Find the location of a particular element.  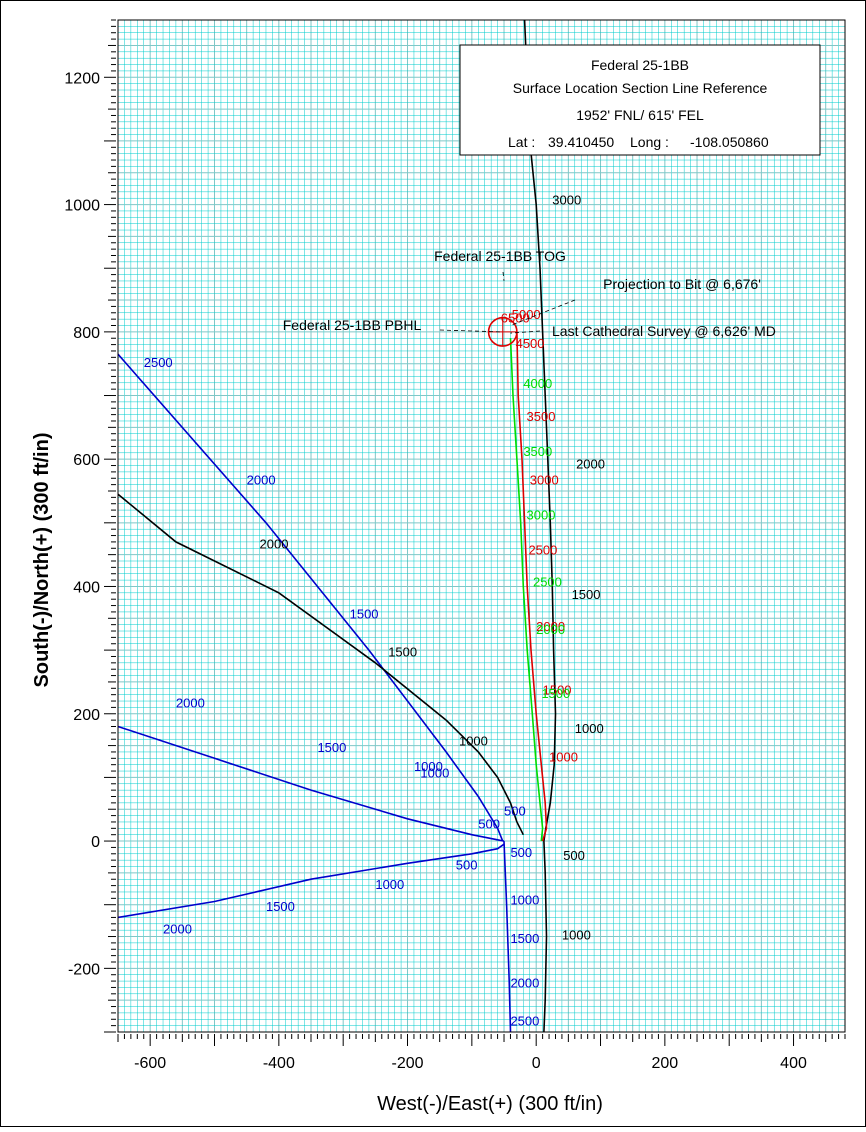

info-lat: 39.410450 is located at coordinates (581, 142).